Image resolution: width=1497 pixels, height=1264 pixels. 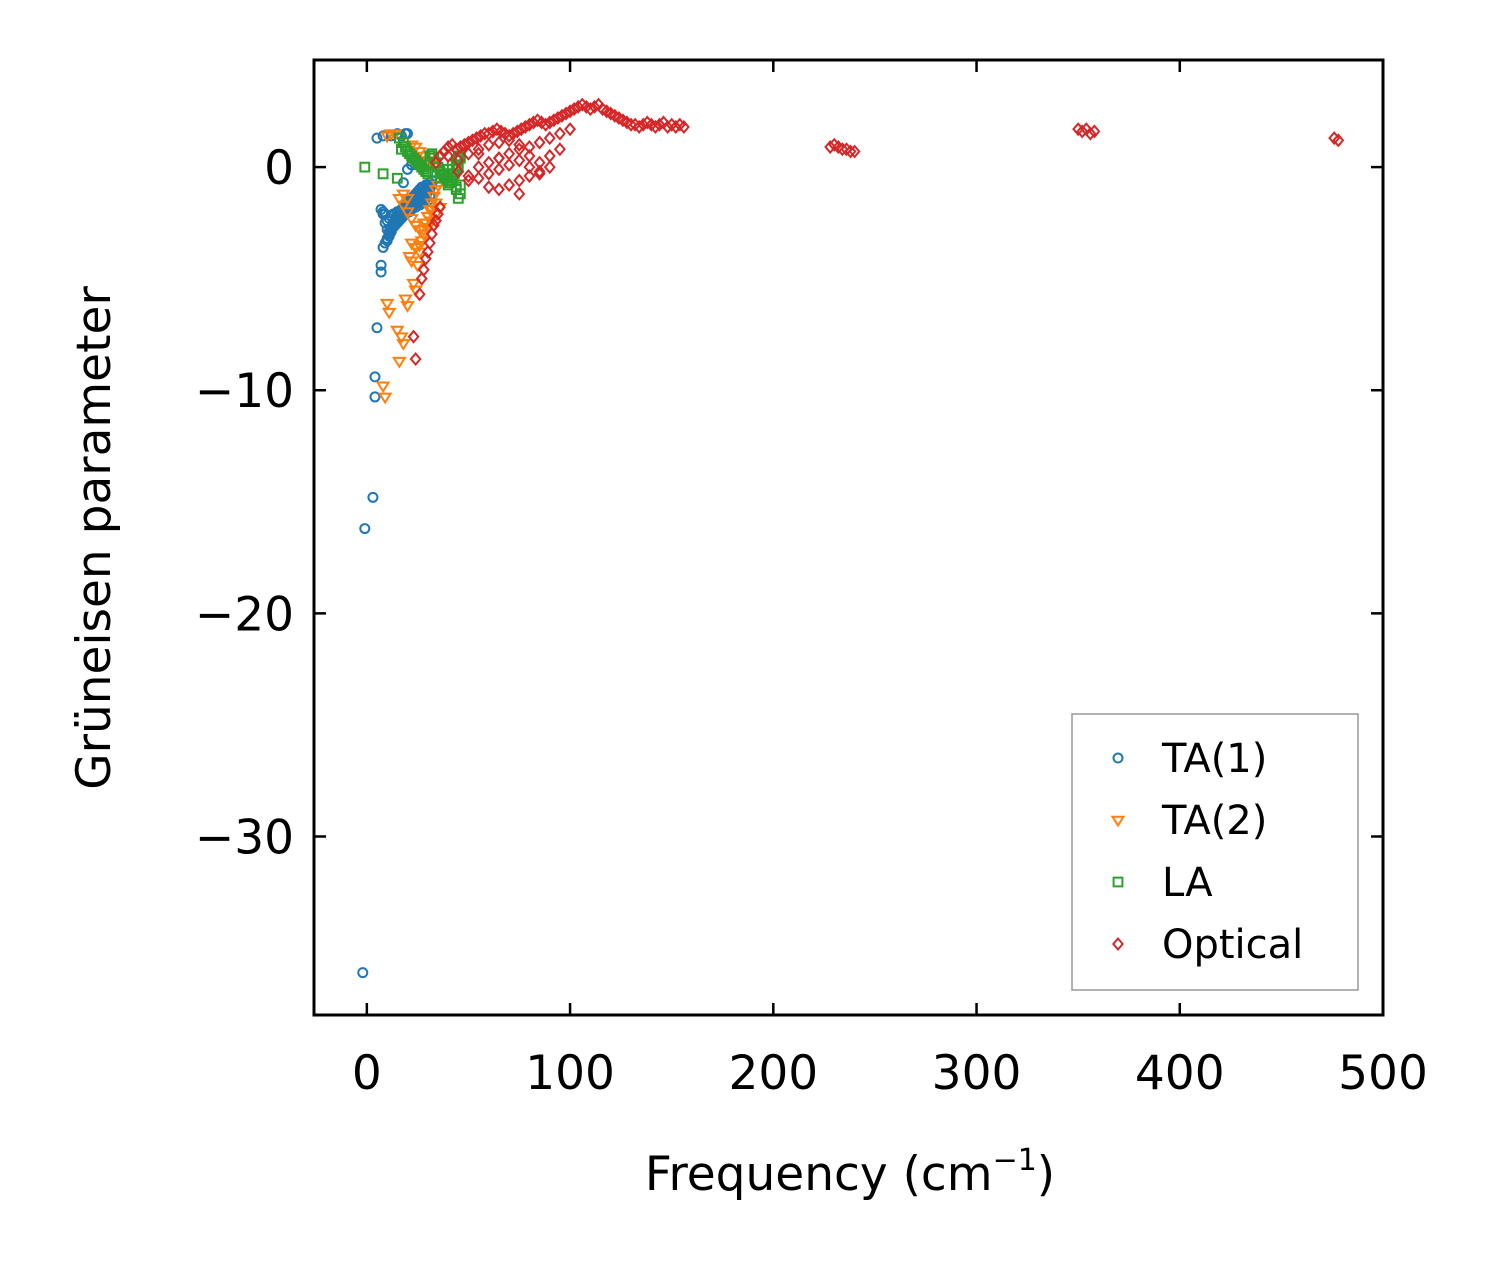 What do you see at coordinates (1046, 1174) in the screenshot?
I see `x-axis-title-end: )` at bounding box center [1046, 1174].